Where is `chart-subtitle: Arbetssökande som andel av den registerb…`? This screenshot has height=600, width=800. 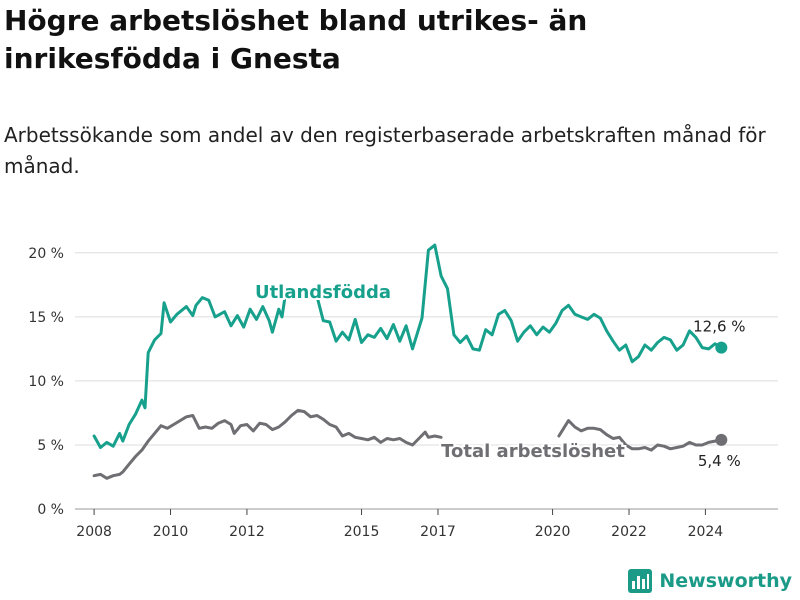 chart-subtitle: Arbetssökande som andel av den registerb… is located at coordinates (385, 150).